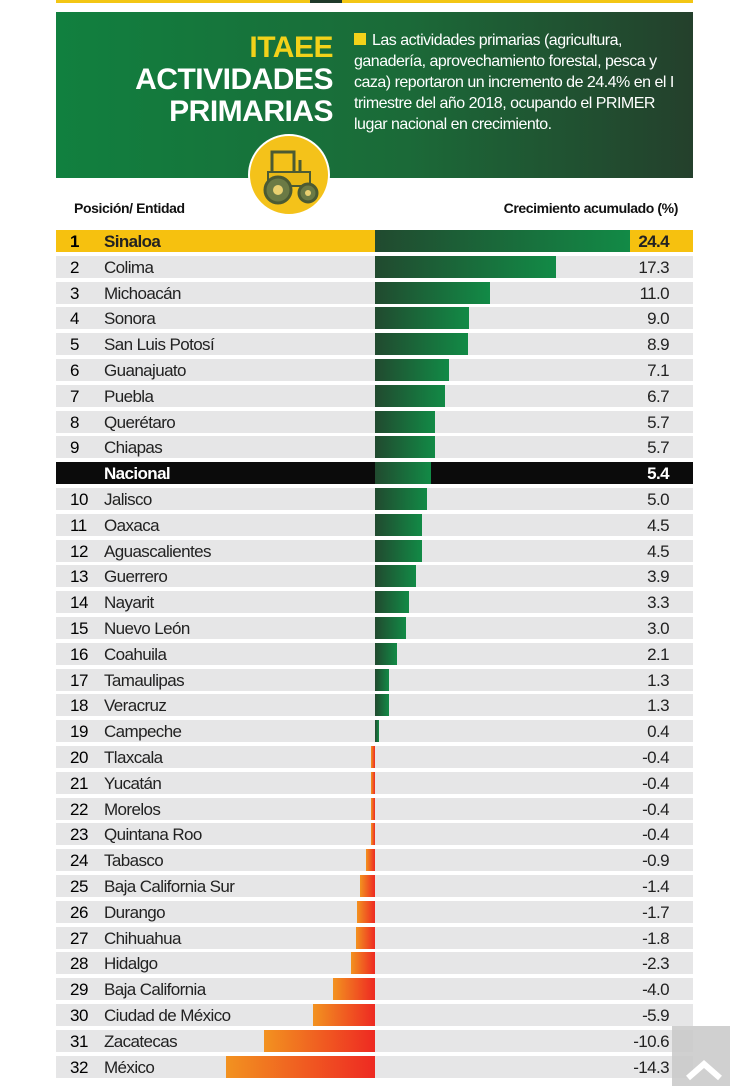 Image resolution: width=730 pixels, height=1091 pixels. Describe the element at coordinates (132, 809) in the screenshot. I see `entity-label: Morelos` at that location.